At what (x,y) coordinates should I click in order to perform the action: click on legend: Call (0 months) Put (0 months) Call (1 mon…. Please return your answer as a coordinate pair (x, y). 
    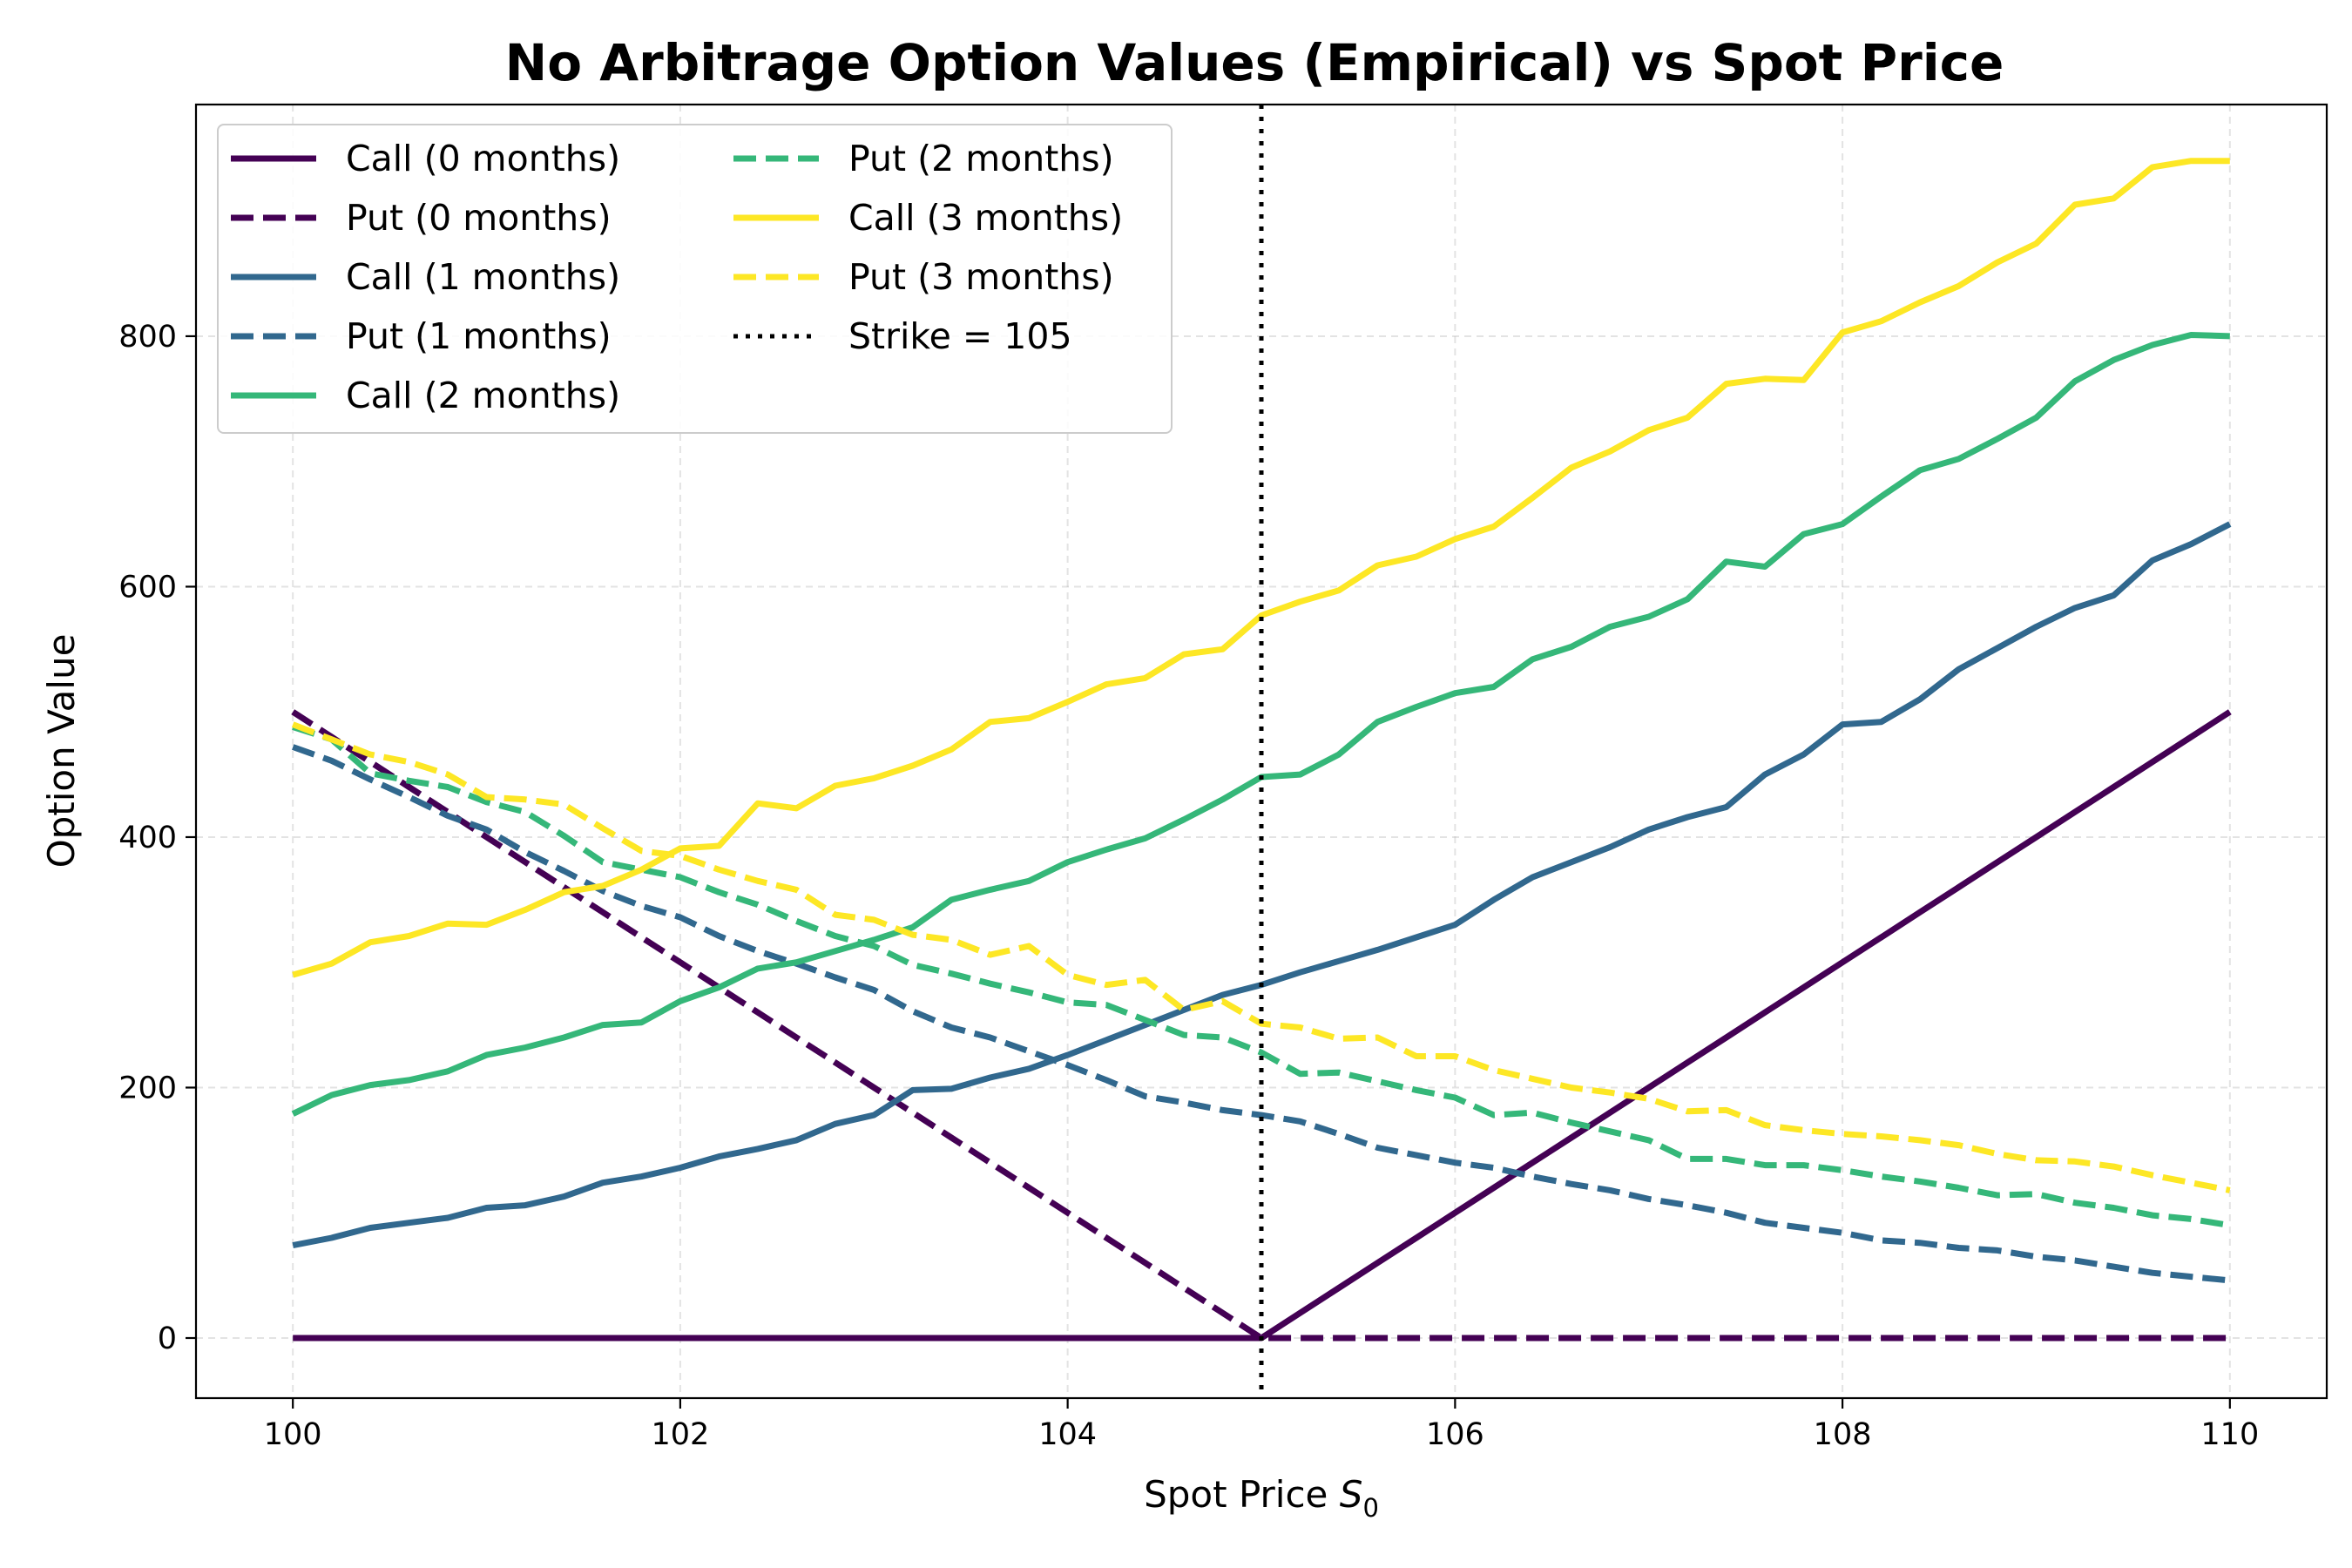
    Looking at the image, I should click on (695, 279).